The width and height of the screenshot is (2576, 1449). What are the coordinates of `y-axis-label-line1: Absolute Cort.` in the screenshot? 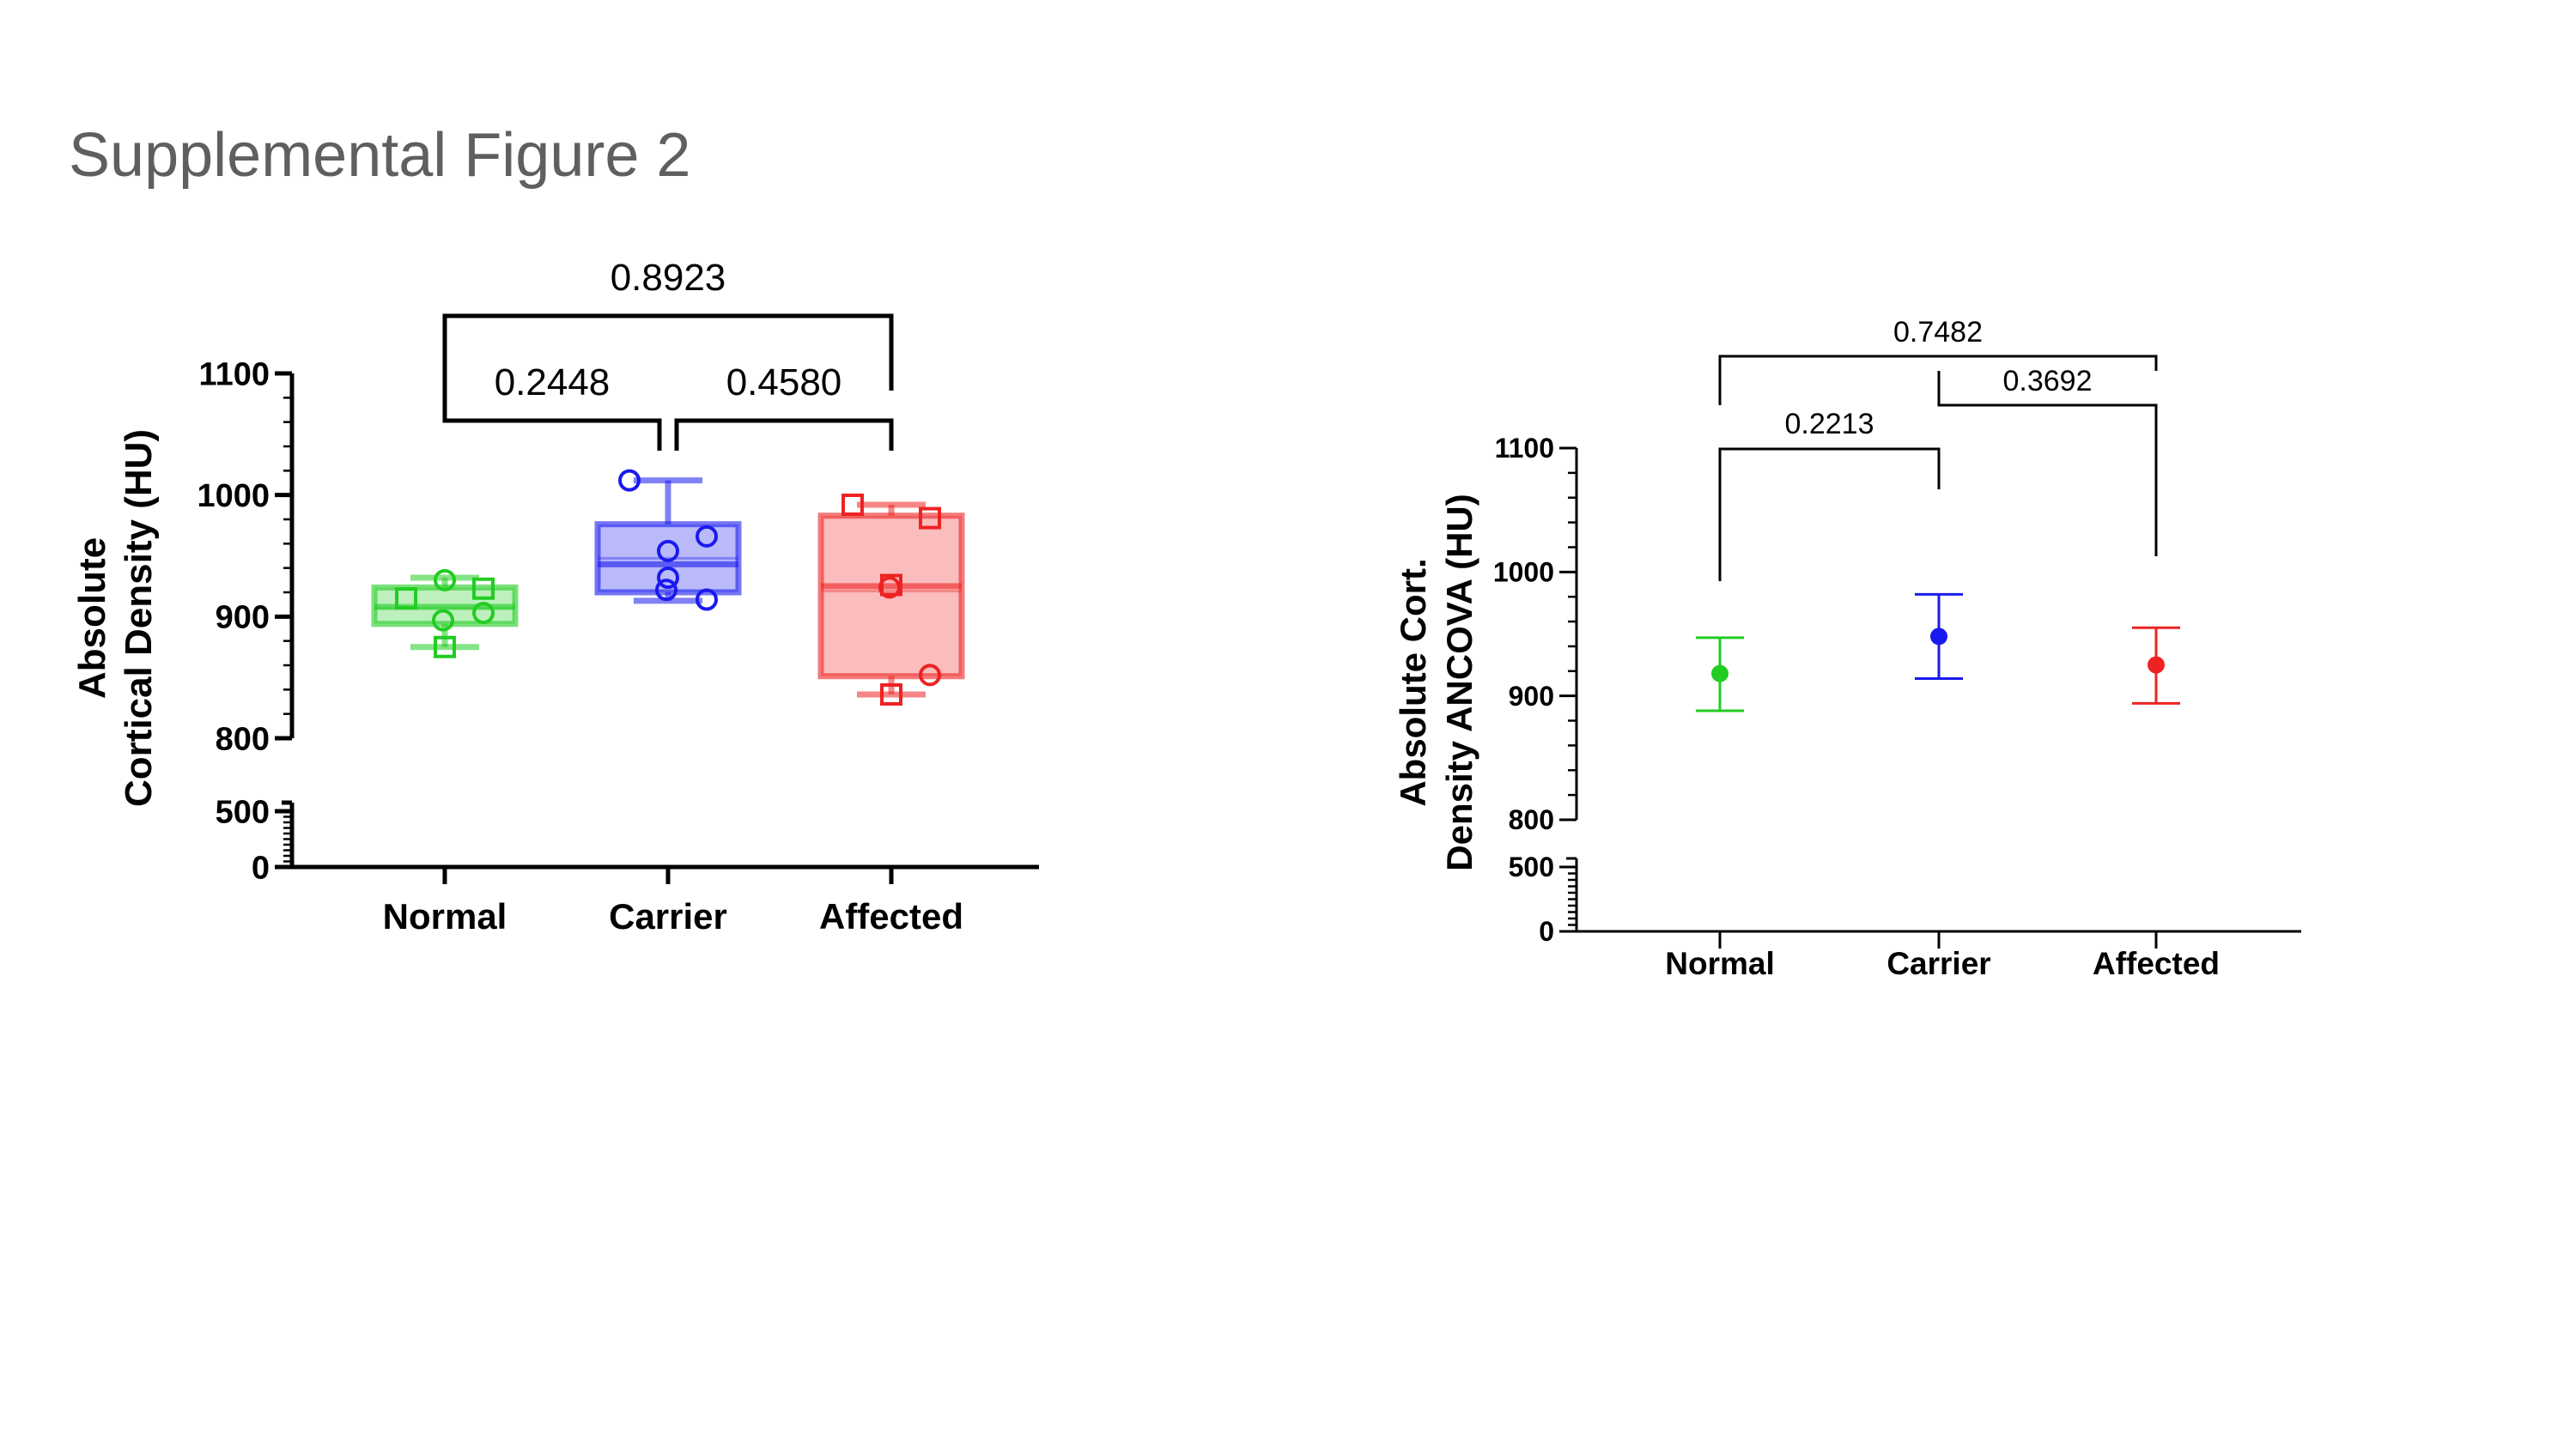 It's located at (1413, 682).